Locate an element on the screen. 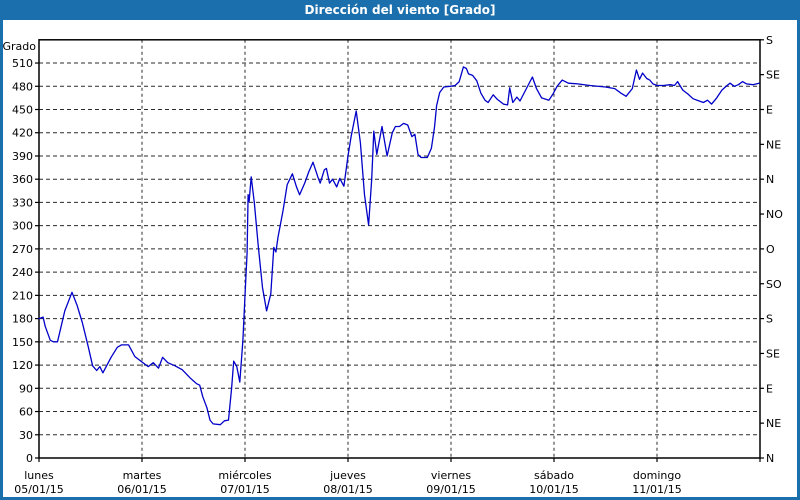  y-left-tick-label: 90 is located at coordinates (26, 388).